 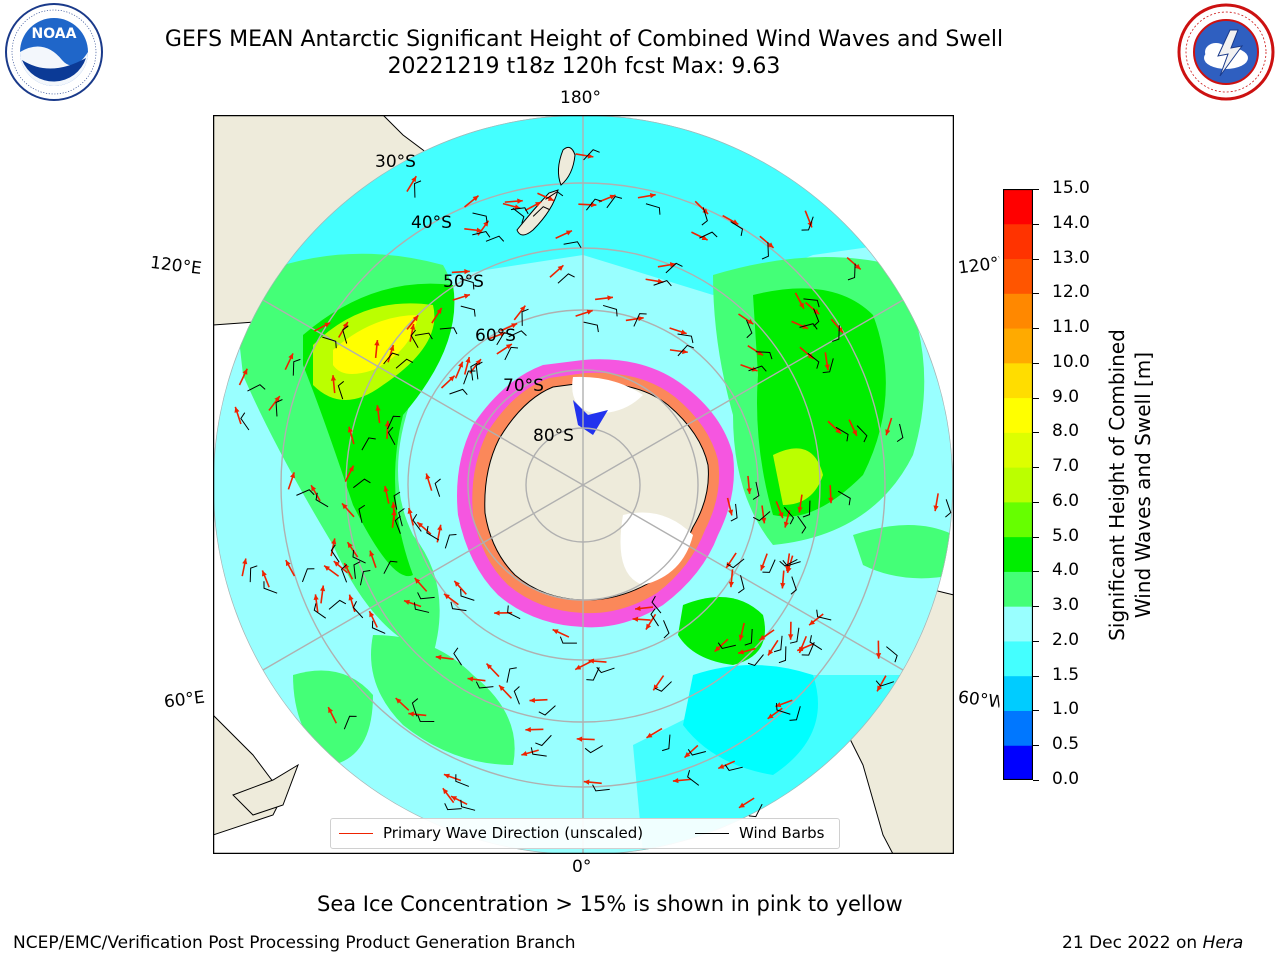 What do you see at coordinates (431, 223) in the screenshot?
I see `lat-label-40s: 40°S` at bounding box center [431, 223].